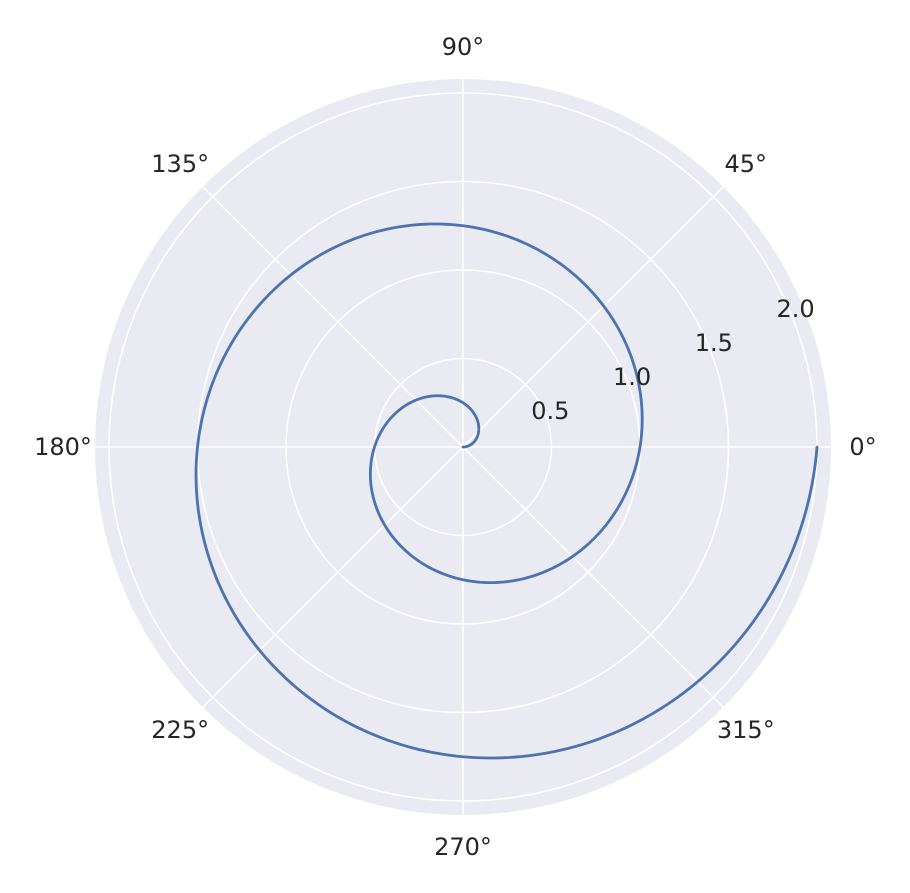  I want to click on angular-tick-label: 135°, so click(180, 164).